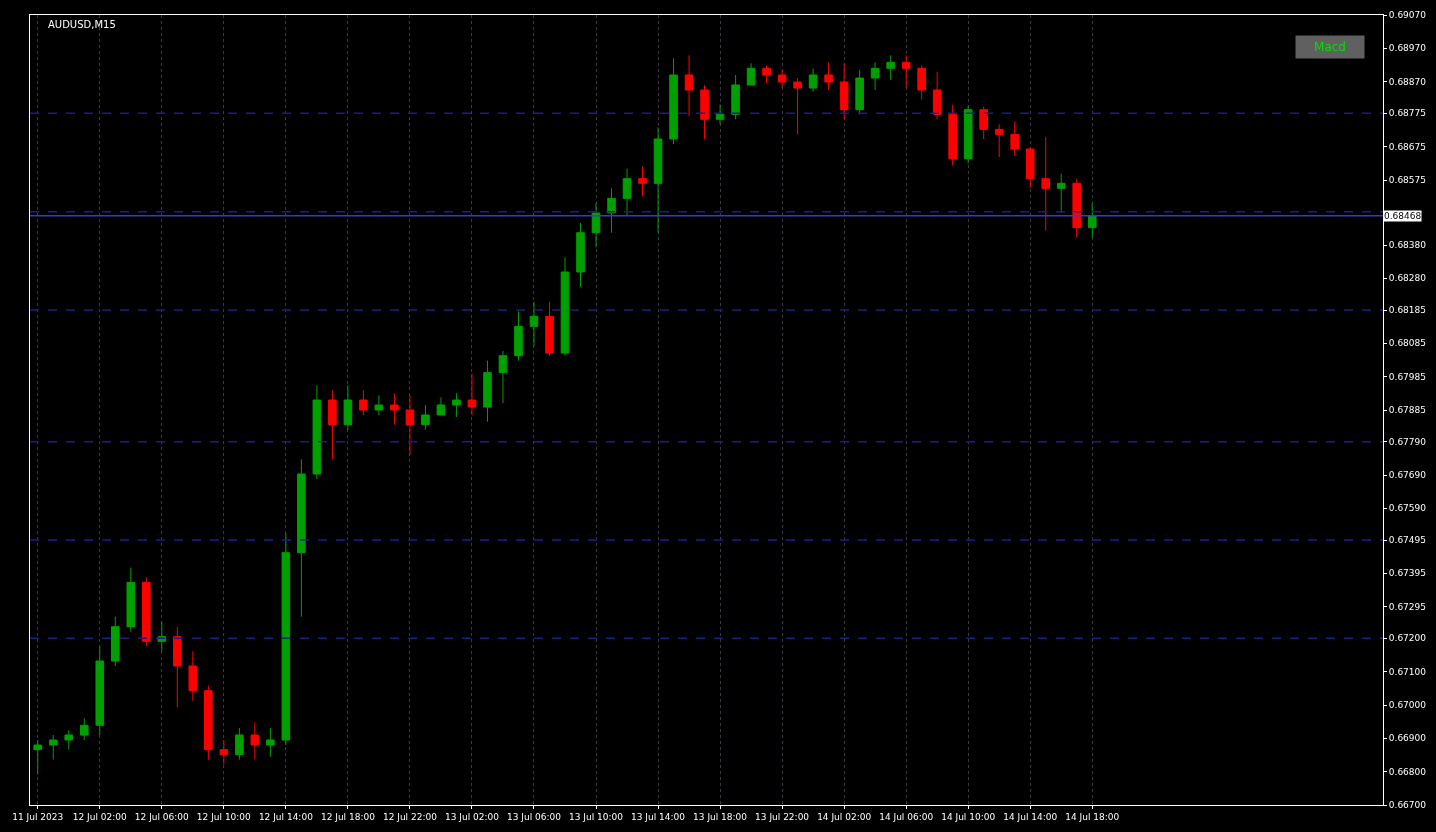 The image size is (1436, 832). I want to click on y-tick-label: 0.67690, so click(1407, 475).